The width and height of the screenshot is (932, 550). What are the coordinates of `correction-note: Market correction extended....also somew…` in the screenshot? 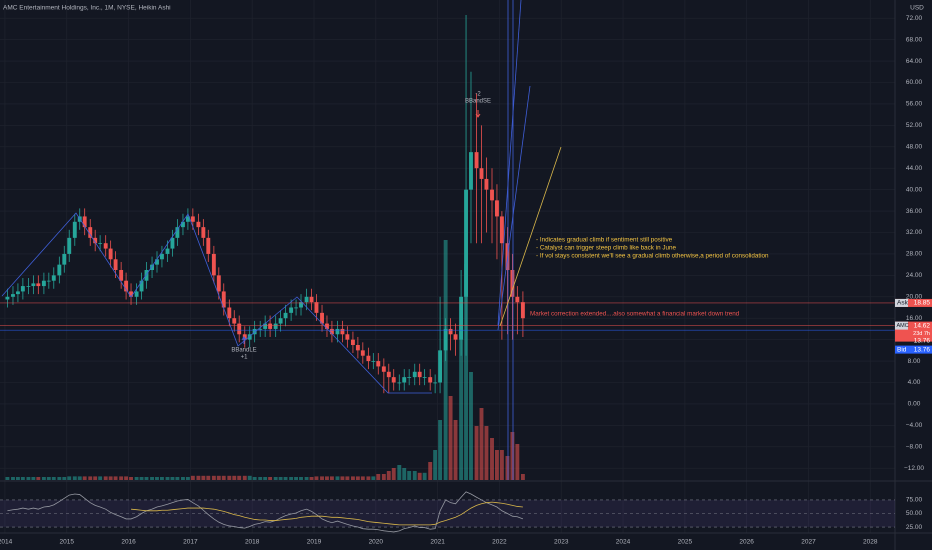 It's located at (635, 314).